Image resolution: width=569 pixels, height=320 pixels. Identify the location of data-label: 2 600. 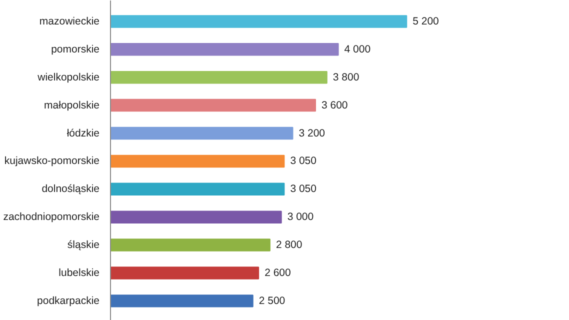
(277, 272).